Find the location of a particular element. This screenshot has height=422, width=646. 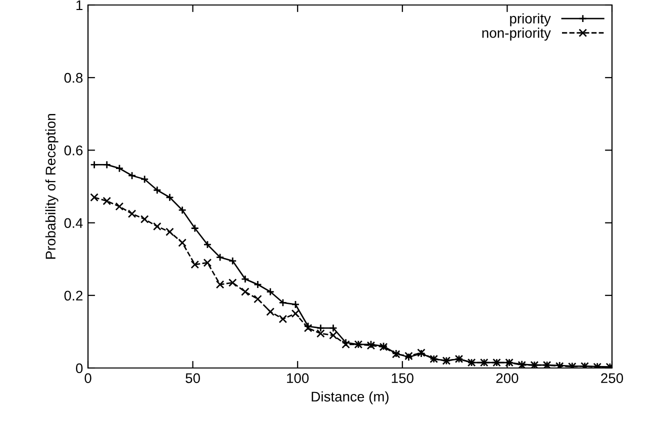

x-tick-label: 200 is located at coordinates (507, 378).